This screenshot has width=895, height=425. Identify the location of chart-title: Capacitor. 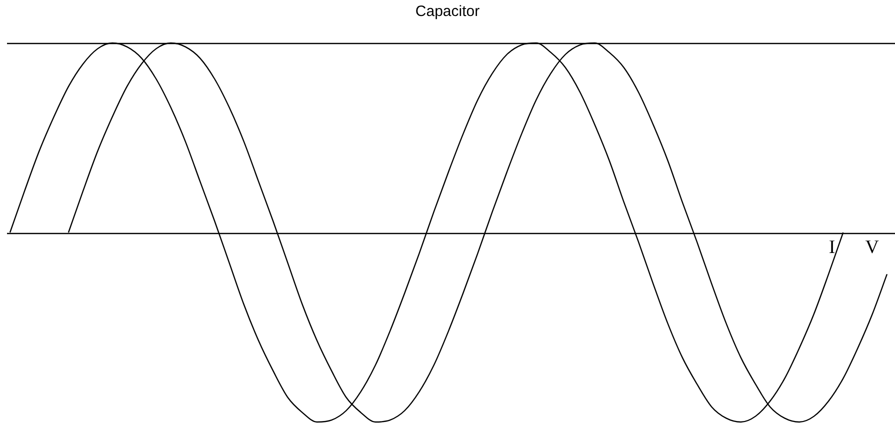
(447, 11).